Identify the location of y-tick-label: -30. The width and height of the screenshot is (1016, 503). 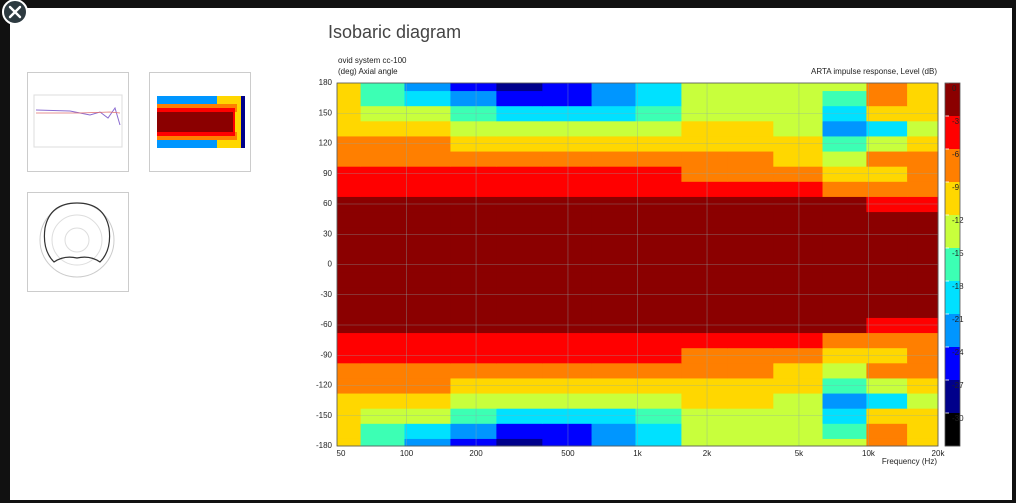
(326, 294).